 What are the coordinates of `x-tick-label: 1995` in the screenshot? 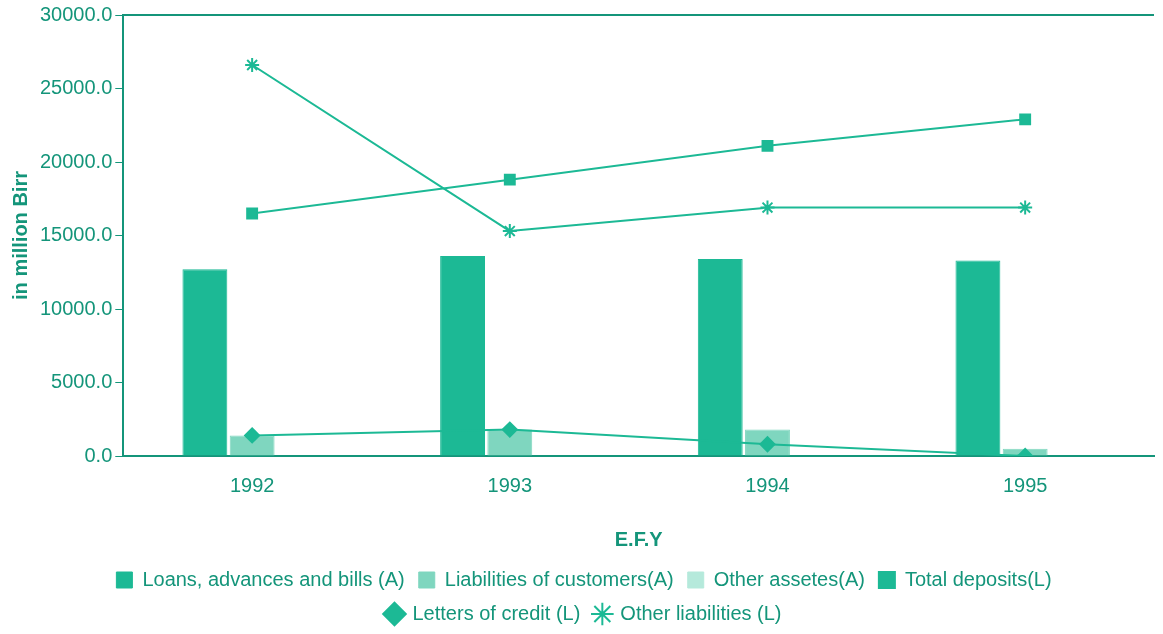 It's located at (1025, 484).